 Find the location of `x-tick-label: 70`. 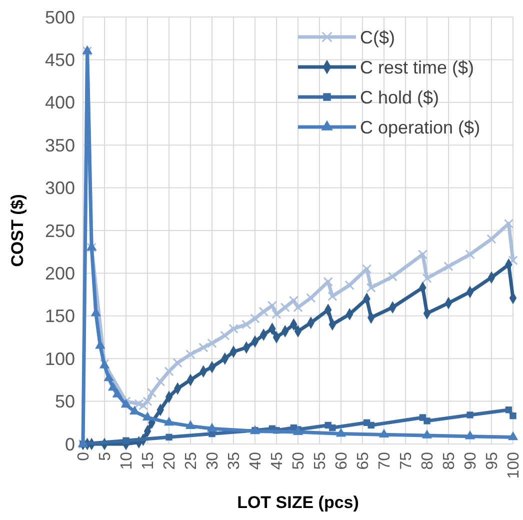

x-tick-label: 70 is located at coordinates (385, 461).